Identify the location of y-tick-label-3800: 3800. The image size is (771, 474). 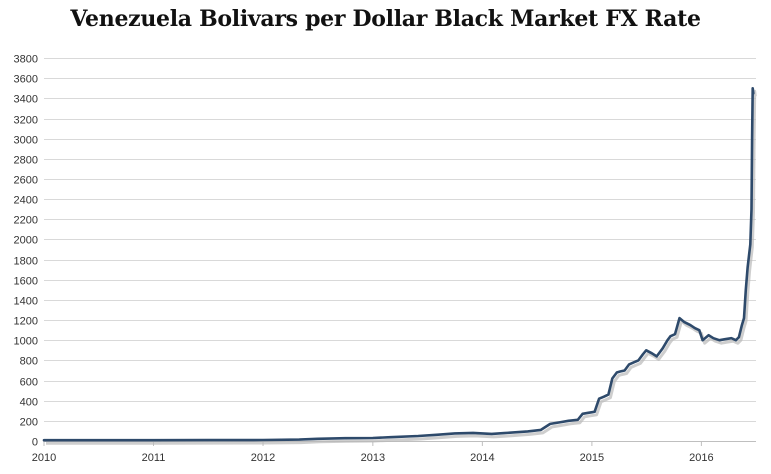
(26, 60).